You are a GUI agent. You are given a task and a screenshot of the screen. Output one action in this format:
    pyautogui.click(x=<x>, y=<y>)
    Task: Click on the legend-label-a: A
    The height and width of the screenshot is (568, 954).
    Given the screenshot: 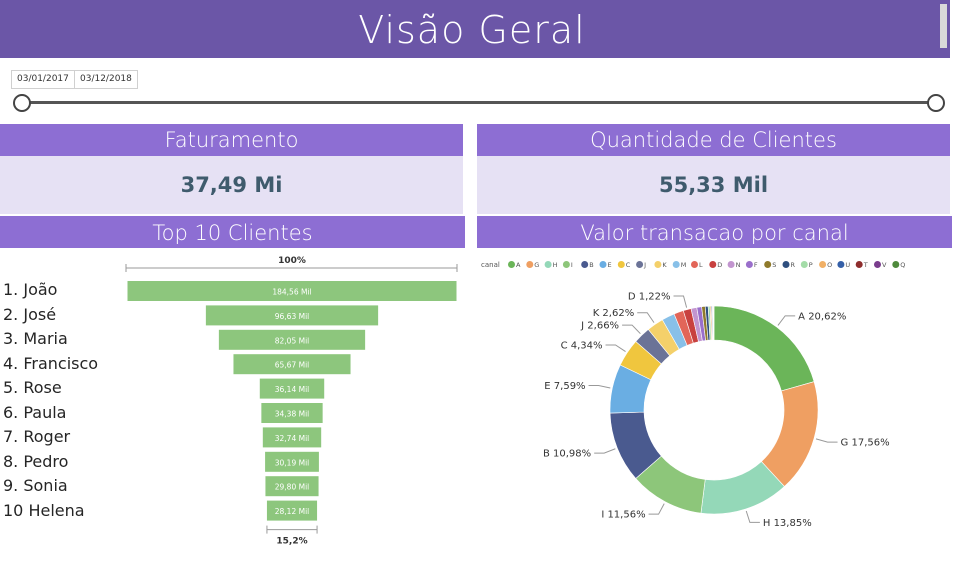 What is the action you would take?
    pyautogui.click(x=518, y=265)
    